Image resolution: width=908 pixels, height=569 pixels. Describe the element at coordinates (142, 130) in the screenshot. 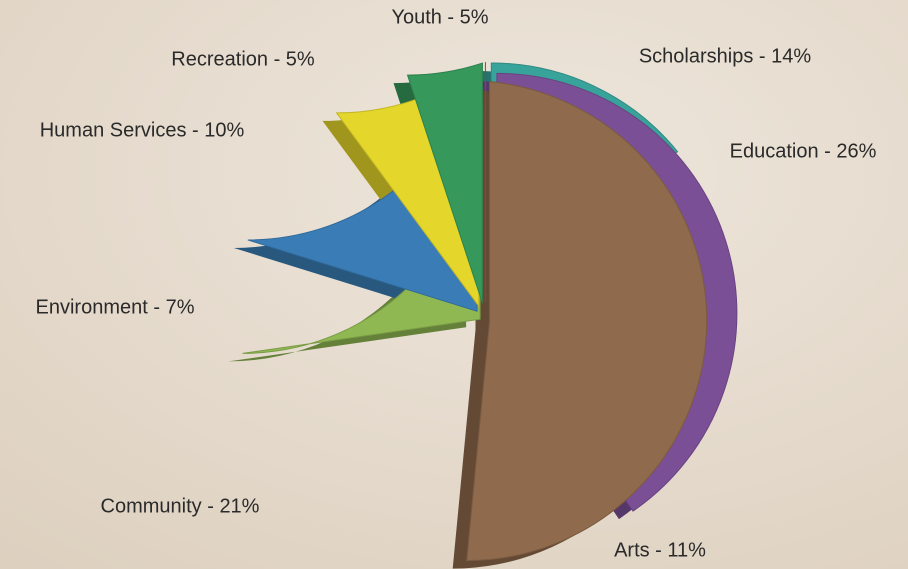

I see `slice-label: Human Services - 10%` at that location.